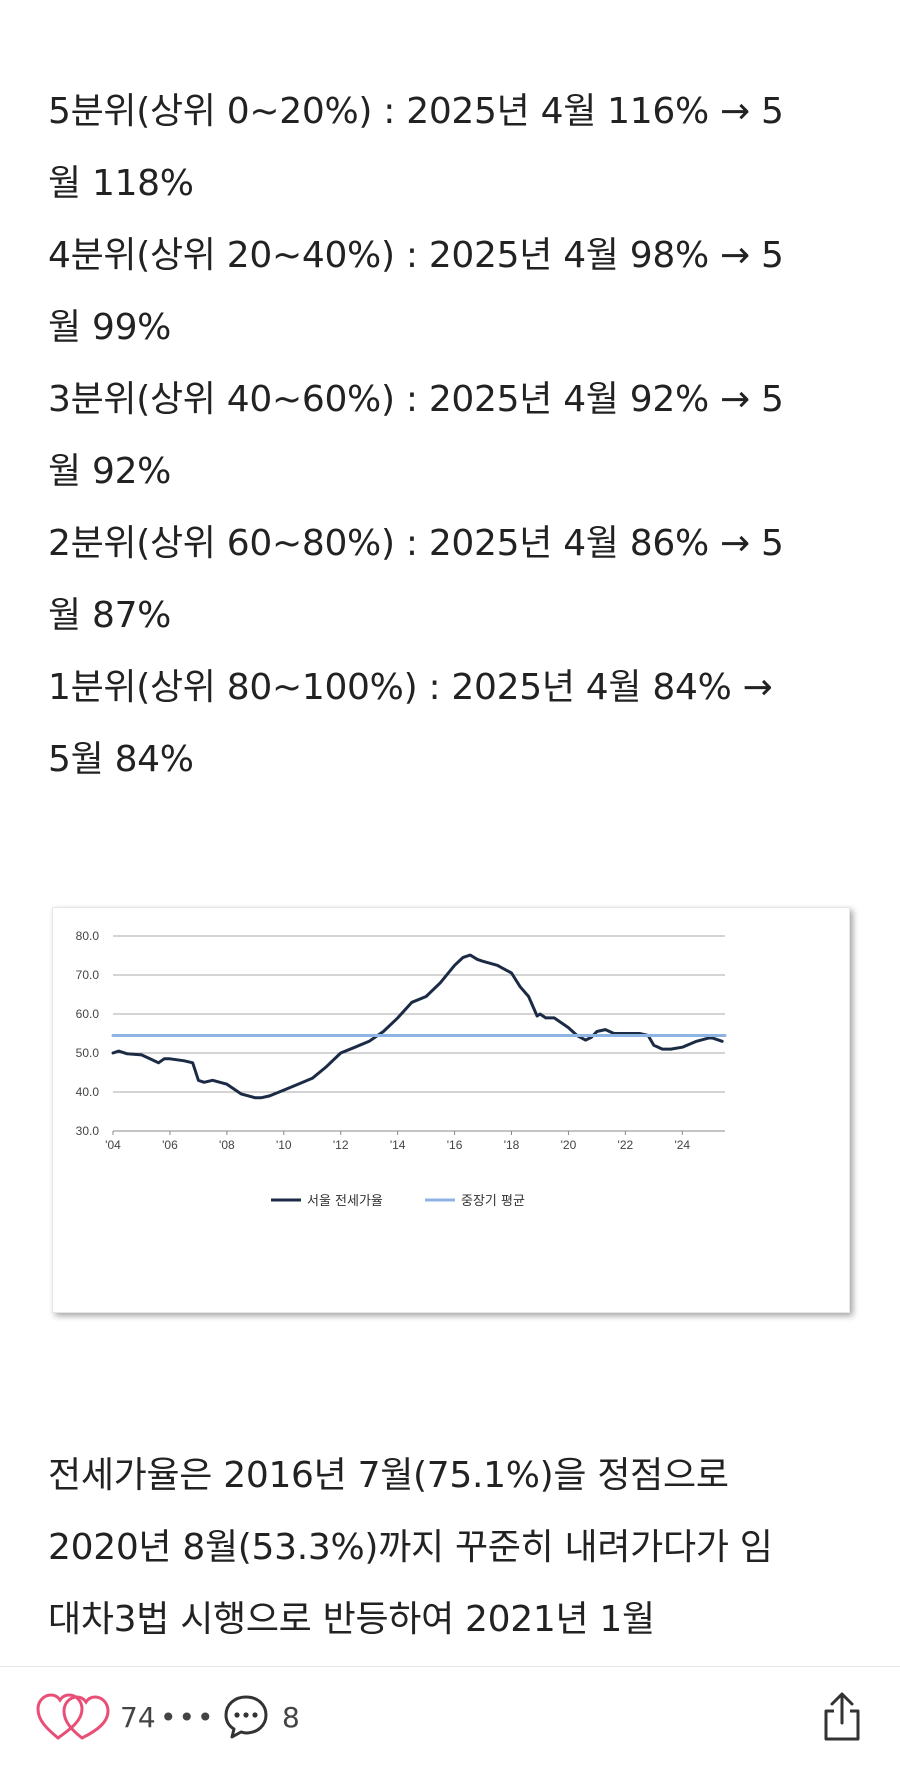  I want to click on x-tick-label: '04, so click(113, 1145).